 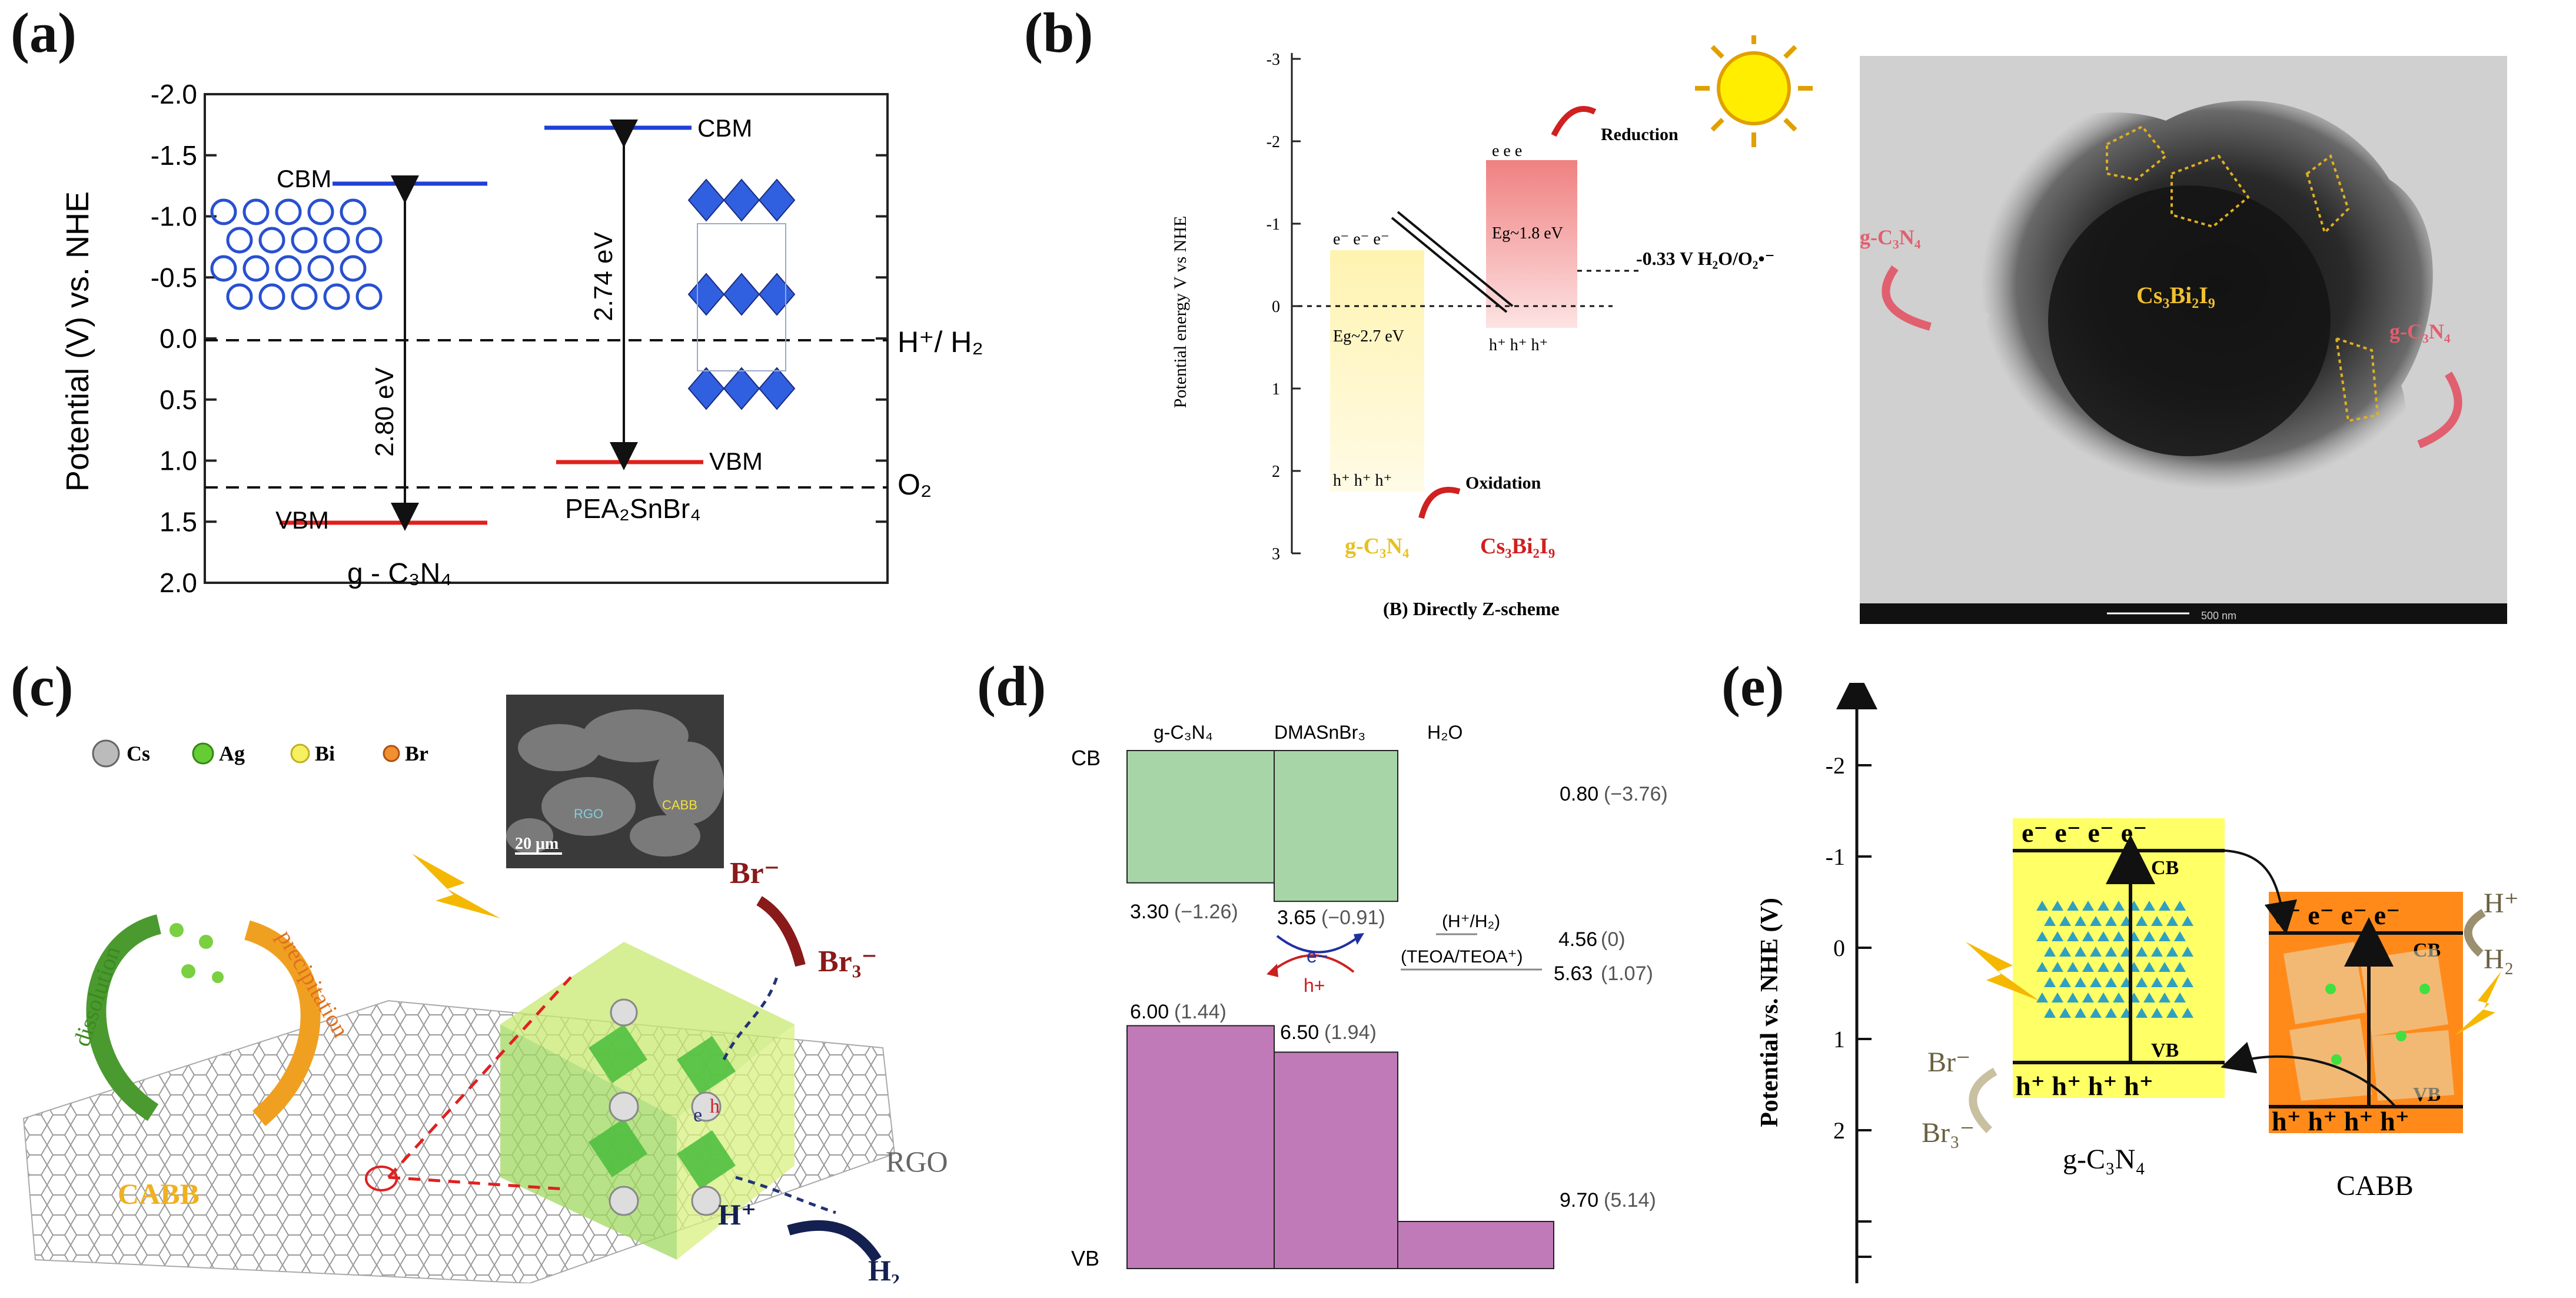 I want to click on b-tick-label: -2, so click(x=1273, y=142).